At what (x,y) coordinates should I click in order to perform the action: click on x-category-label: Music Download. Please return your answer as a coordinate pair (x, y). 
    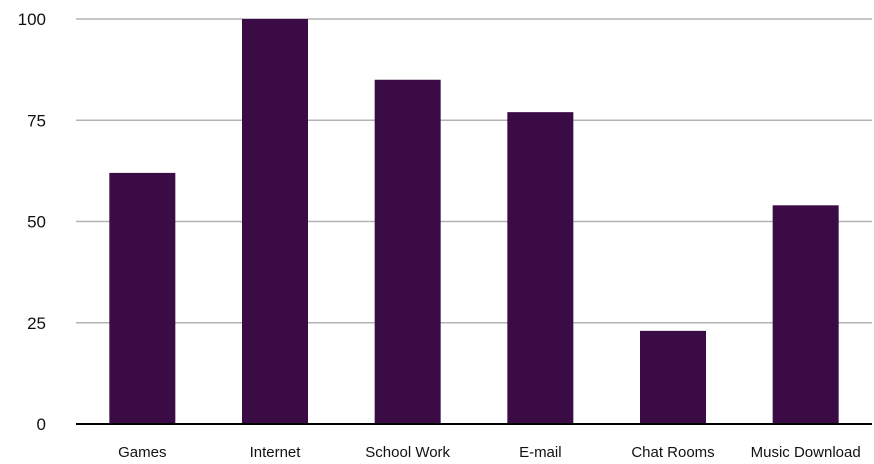
    Looking at the image, I should click on (806, 452).